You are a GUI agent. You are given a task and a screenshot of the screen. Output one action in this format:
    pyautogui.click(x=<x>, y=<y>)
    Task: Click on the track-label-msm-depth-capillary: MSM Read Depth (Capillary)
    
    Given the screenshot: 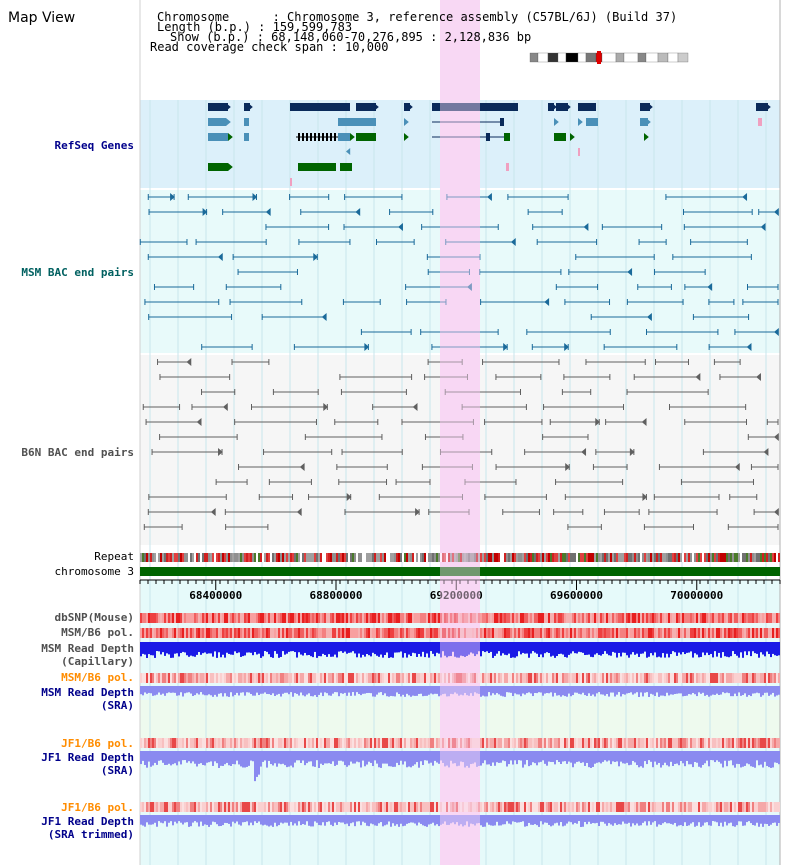 What is the action you would take?
    pyautogui.click(x=87, y=655)
    